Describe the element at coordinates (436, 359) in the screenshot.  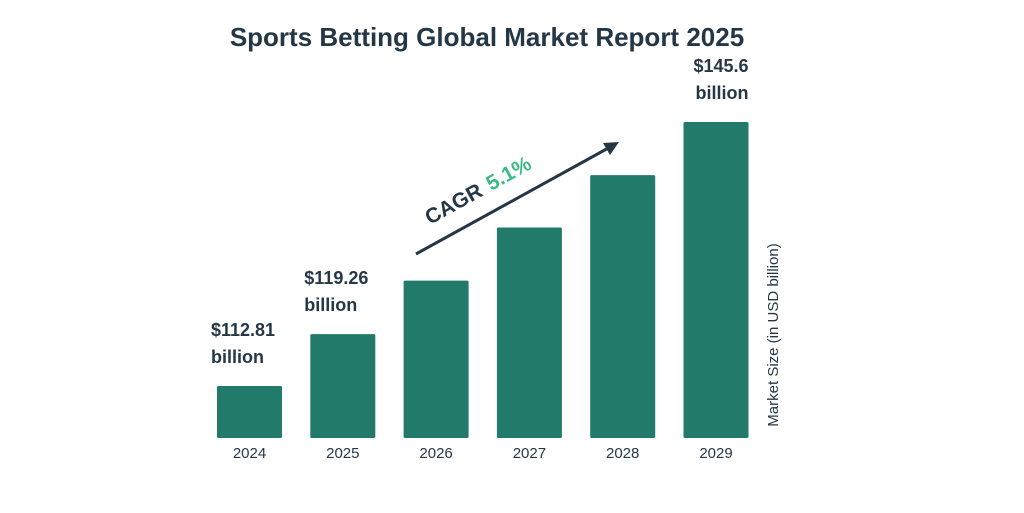
I see `bar-2026` at that location.